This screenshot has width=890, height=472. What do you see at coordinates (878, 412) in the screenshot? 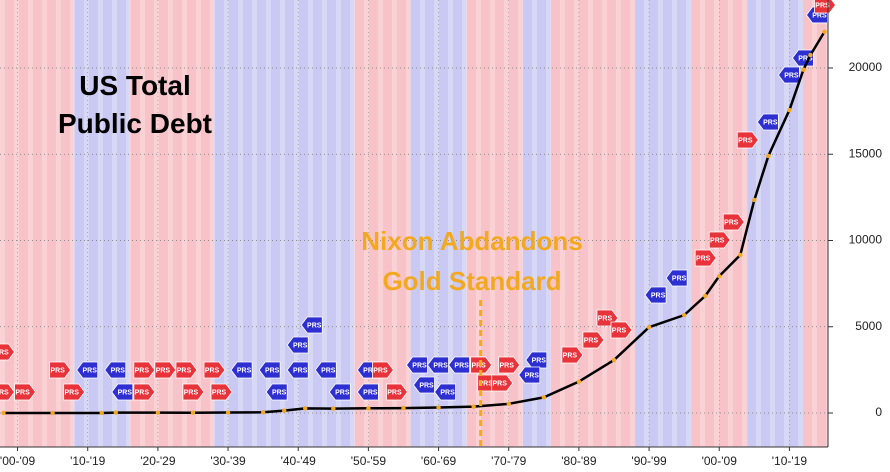
I see `y-tick-label: 0` at bounding box center [878, 412].